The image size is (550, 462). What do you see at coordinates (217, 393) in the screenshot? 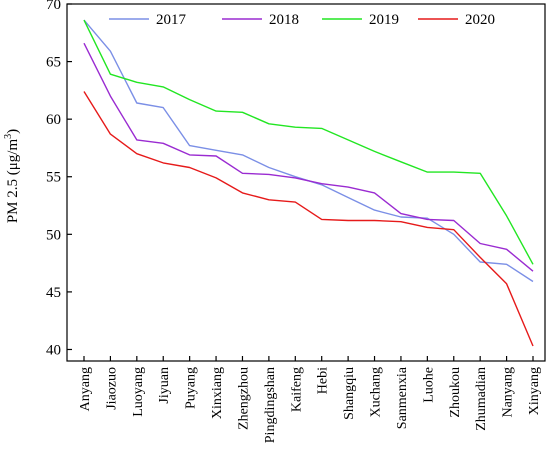
I see `x-category-label: Xinxiang` at bounding box center [217, 393].